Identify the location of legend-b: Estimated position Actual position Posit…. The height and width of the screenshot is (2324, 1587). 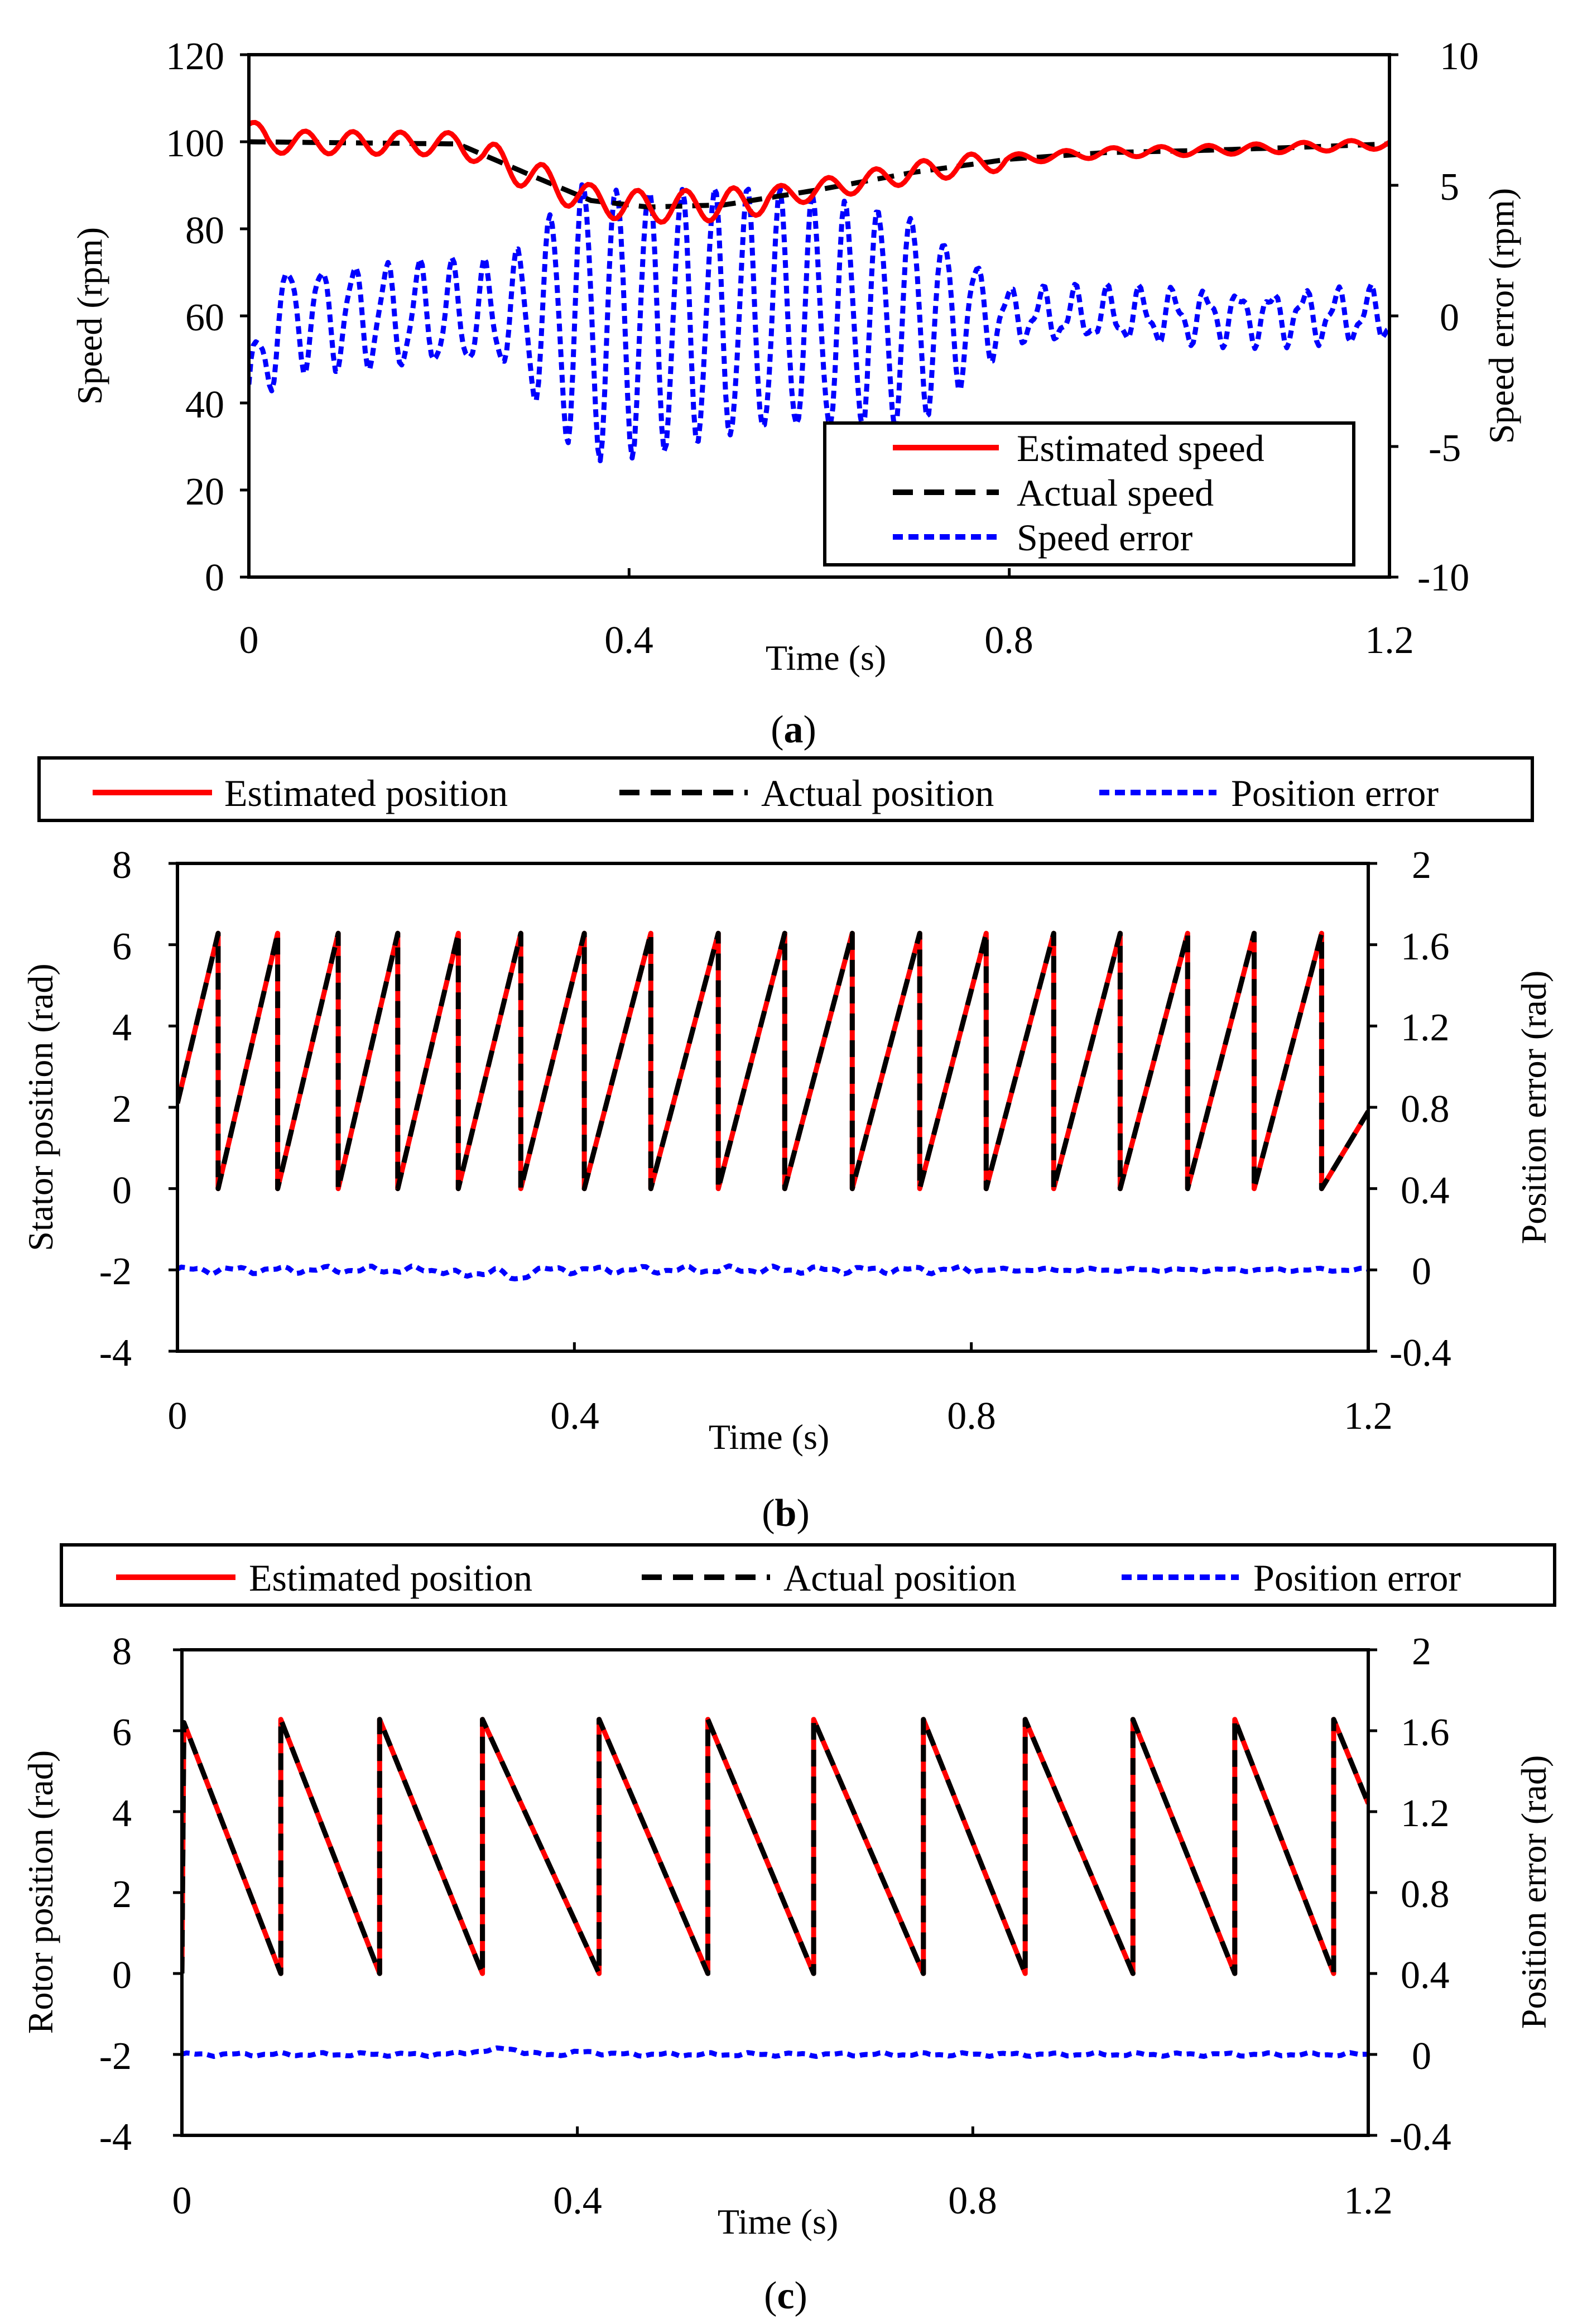
(786, 789).